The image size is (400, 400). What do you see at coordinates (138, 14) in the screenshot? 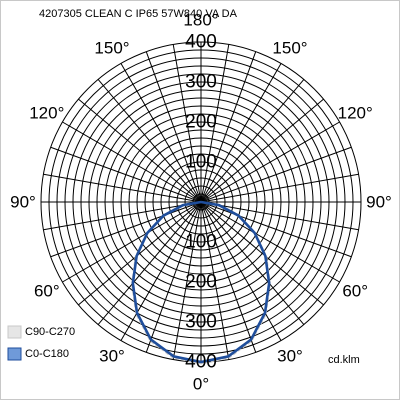
I see `chart-title: 4207305 CLEAN C IP65 57W840 VA DA` at bounding box center [138, 14].